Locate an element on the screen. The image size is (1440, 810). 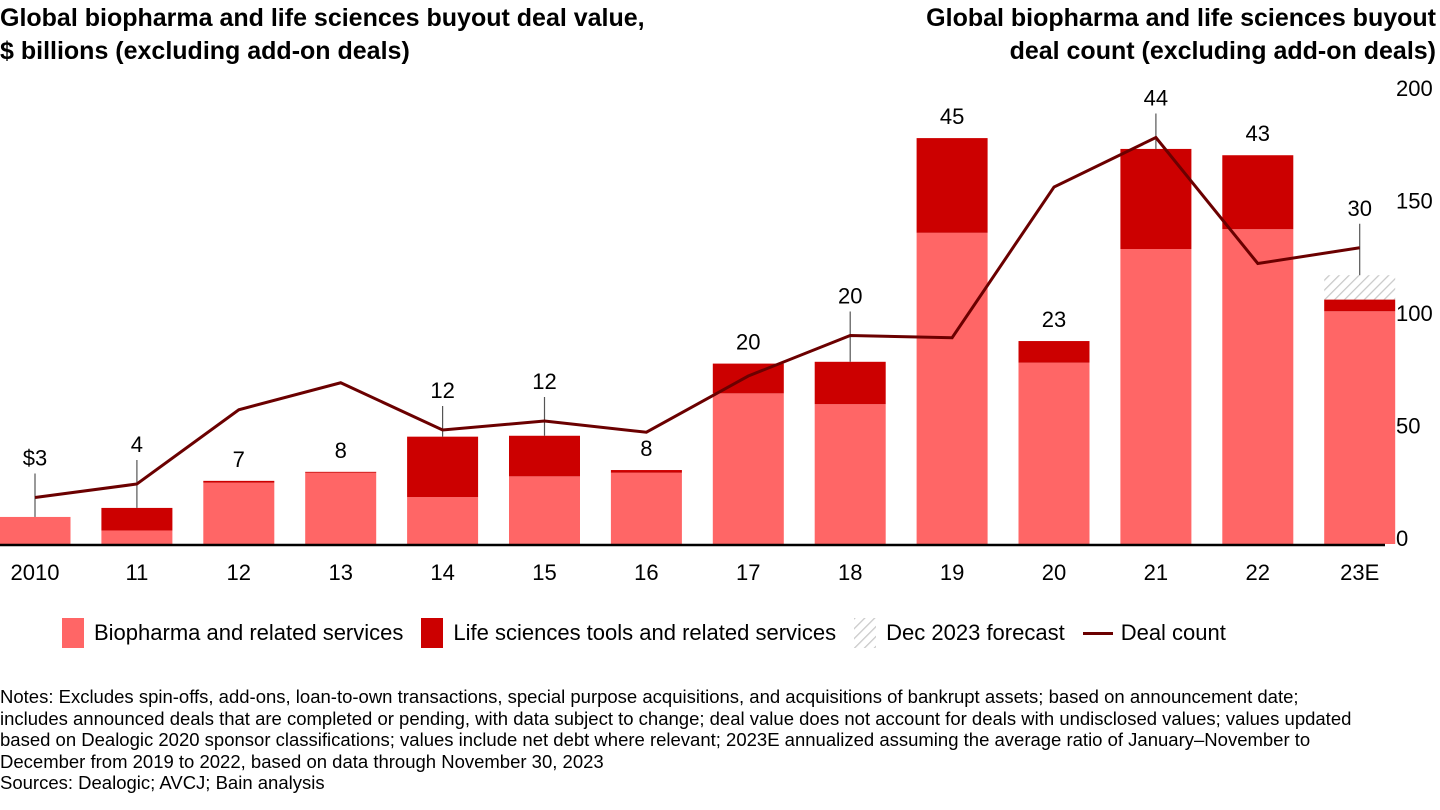
legend-label: Life sciences tools and related services is located at coordinates (645, 632).